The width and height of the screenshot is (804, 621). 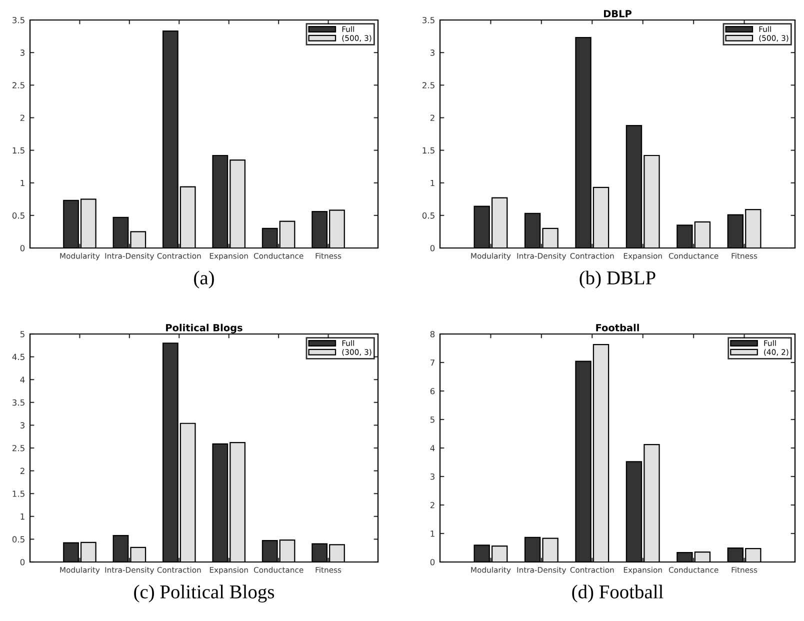 What do you see at coordinates (432, 334) in the screenshot?
I see `y-tick-label: 8` at bounding box center [432, 334].